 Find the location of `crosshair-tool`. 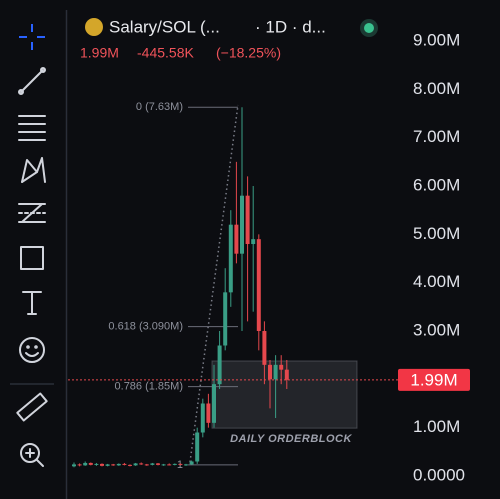

crosshair-tool is located at coordinates (32, 37).